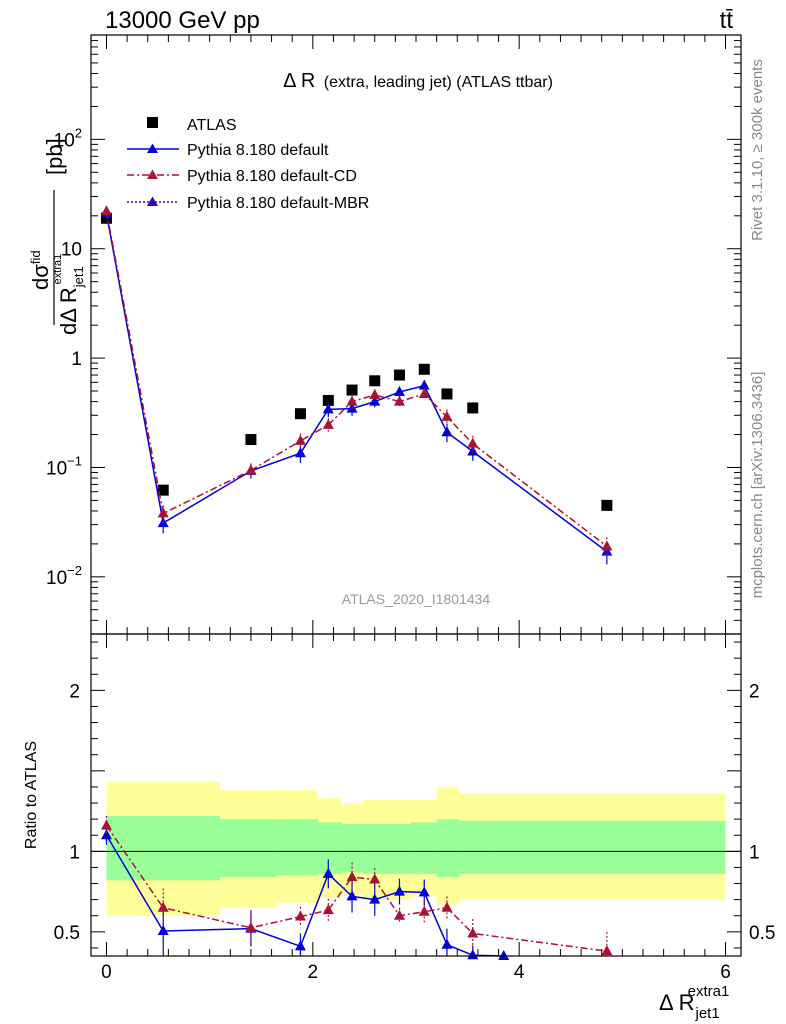 The width and height of the screenshot is (786, 1024). I want to click on ylabel-denominator: dΔ R, so click(68, 311).